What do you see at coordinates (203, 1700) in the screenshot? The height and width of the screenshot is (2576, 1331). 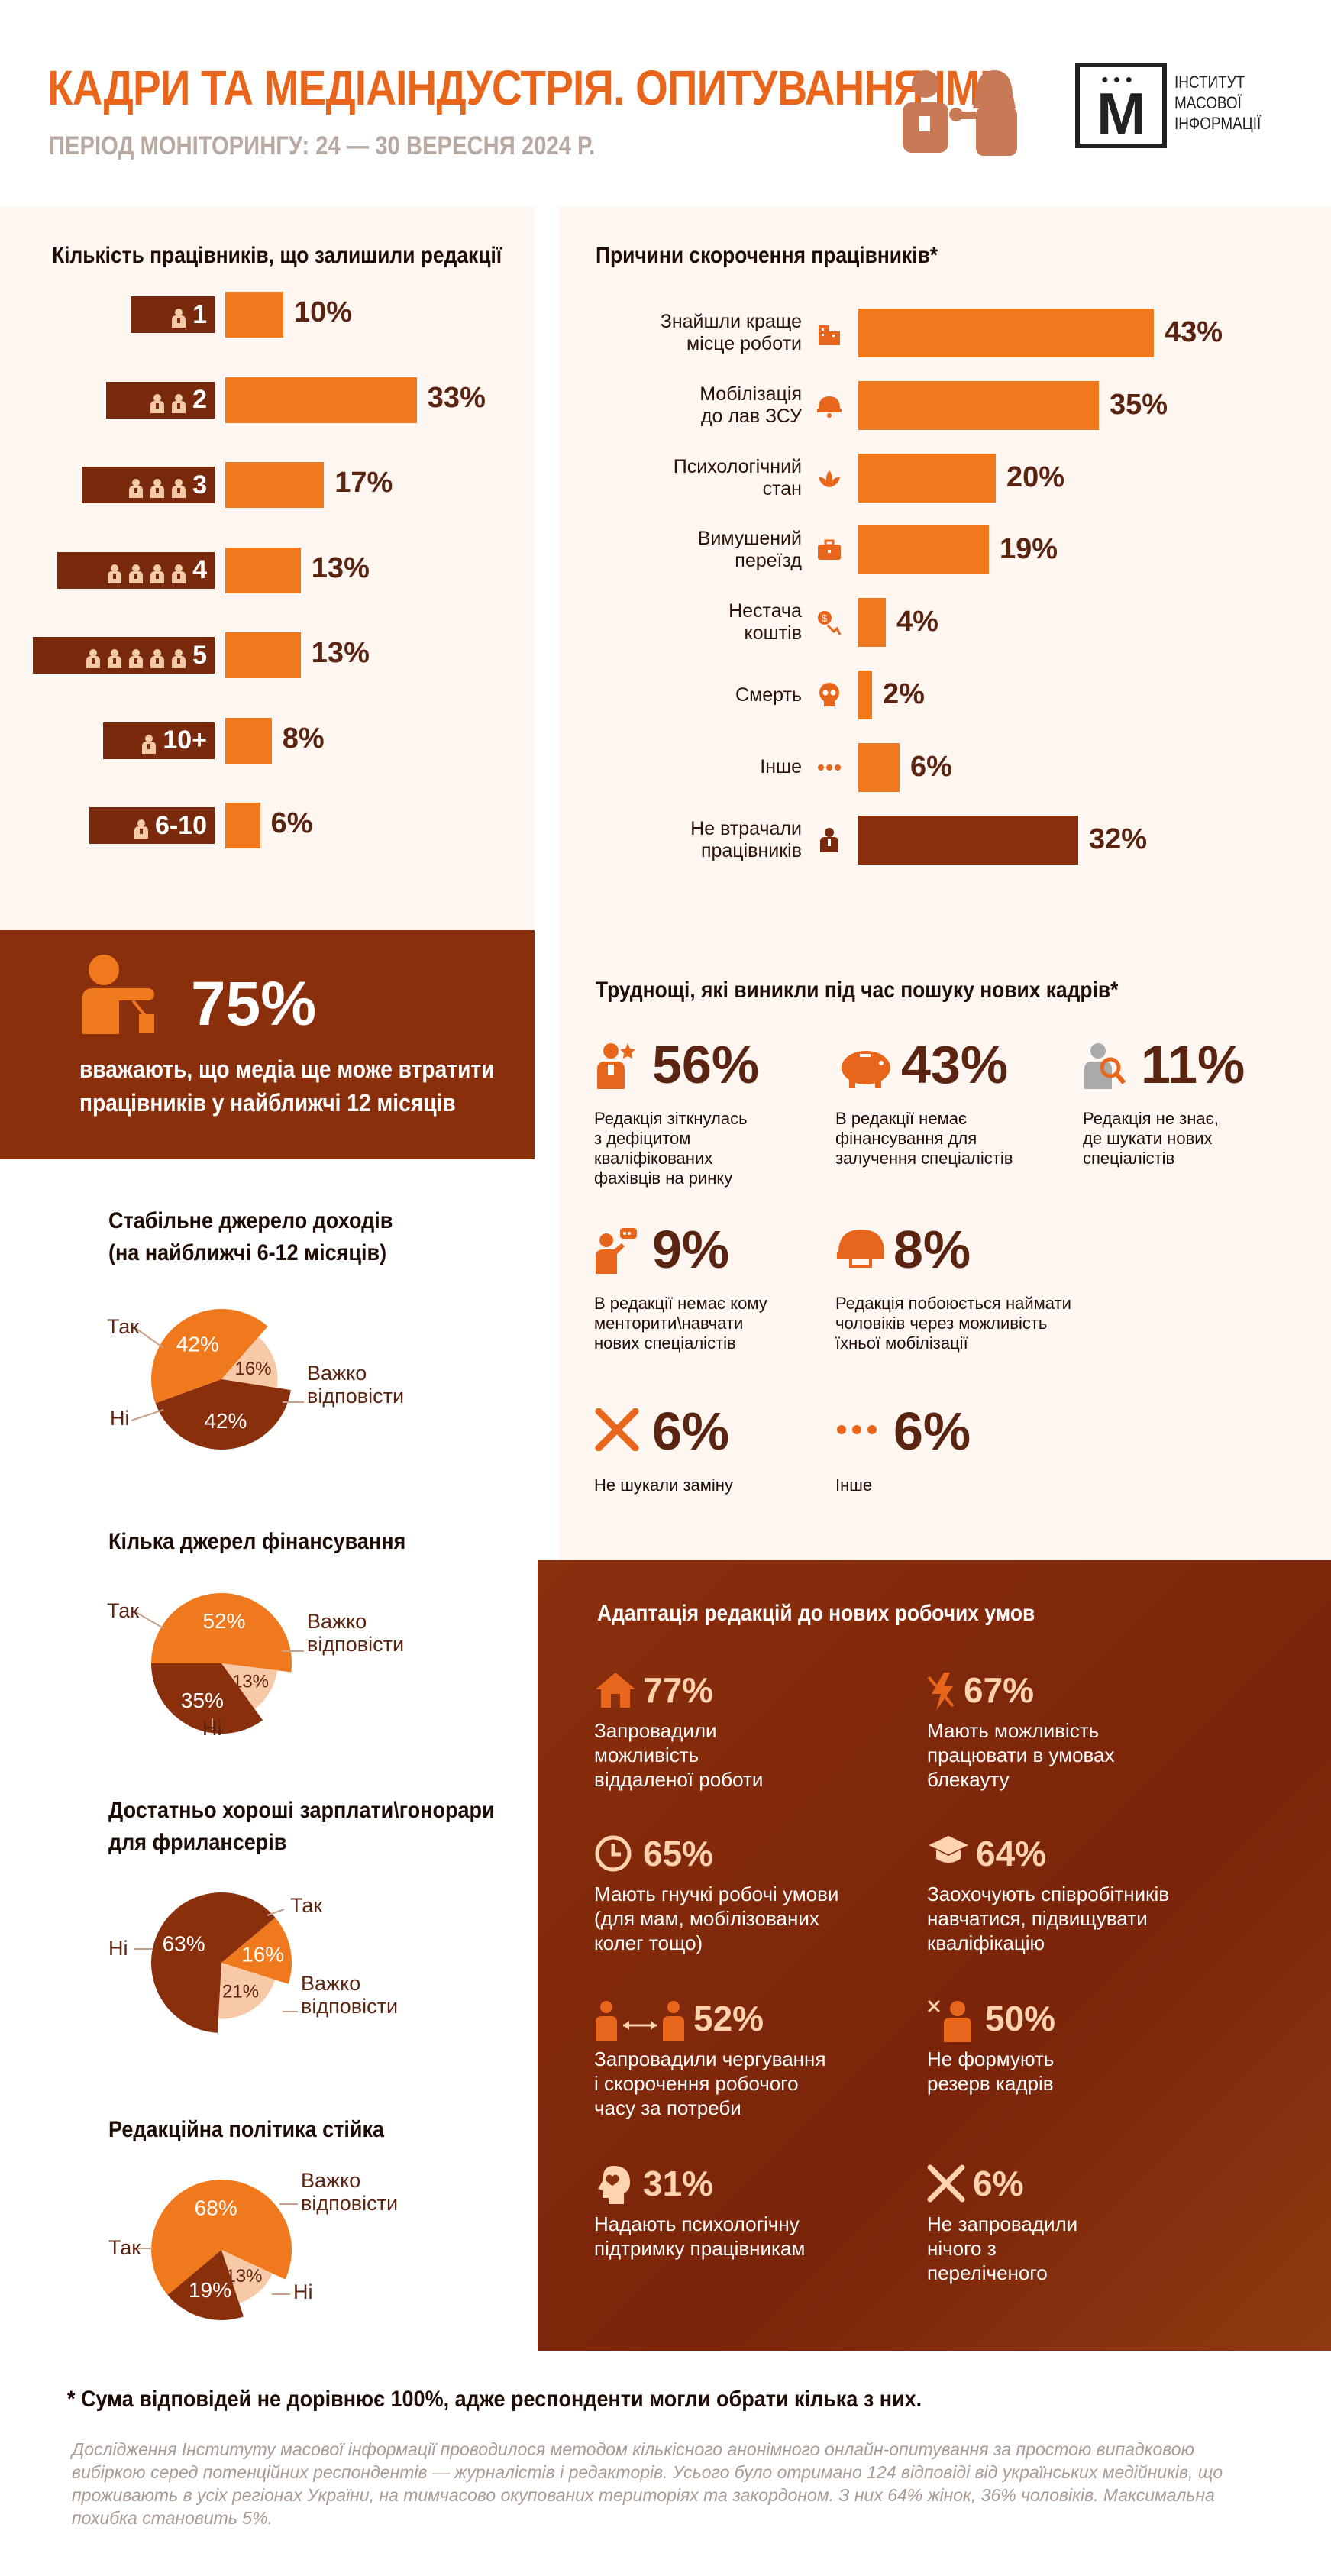 I see `pie-slice-label: 35%` at bounding box center [203, 1700].